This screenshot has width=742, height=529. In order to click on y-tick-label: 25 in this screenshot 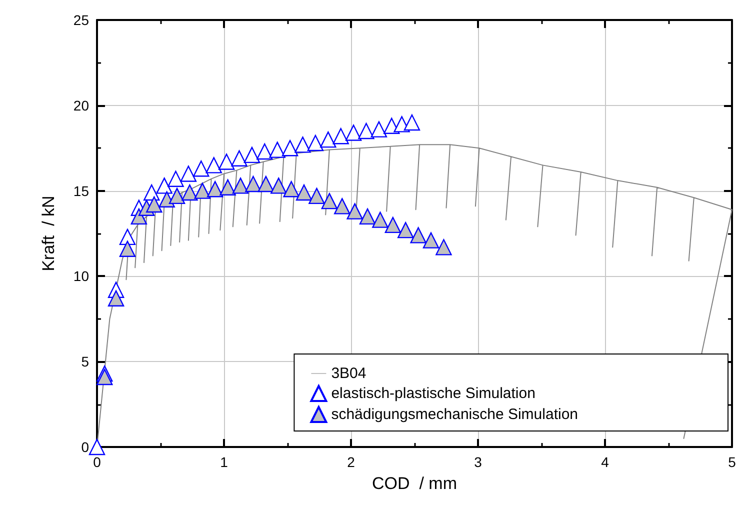, I will do `click(81, 20)`.